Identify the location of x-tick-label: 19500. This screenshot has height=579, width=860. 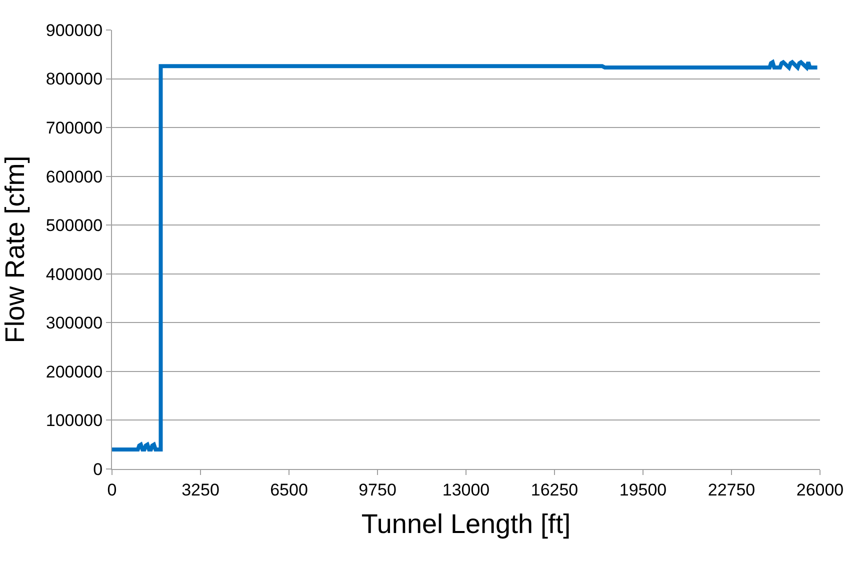
(643, 490).